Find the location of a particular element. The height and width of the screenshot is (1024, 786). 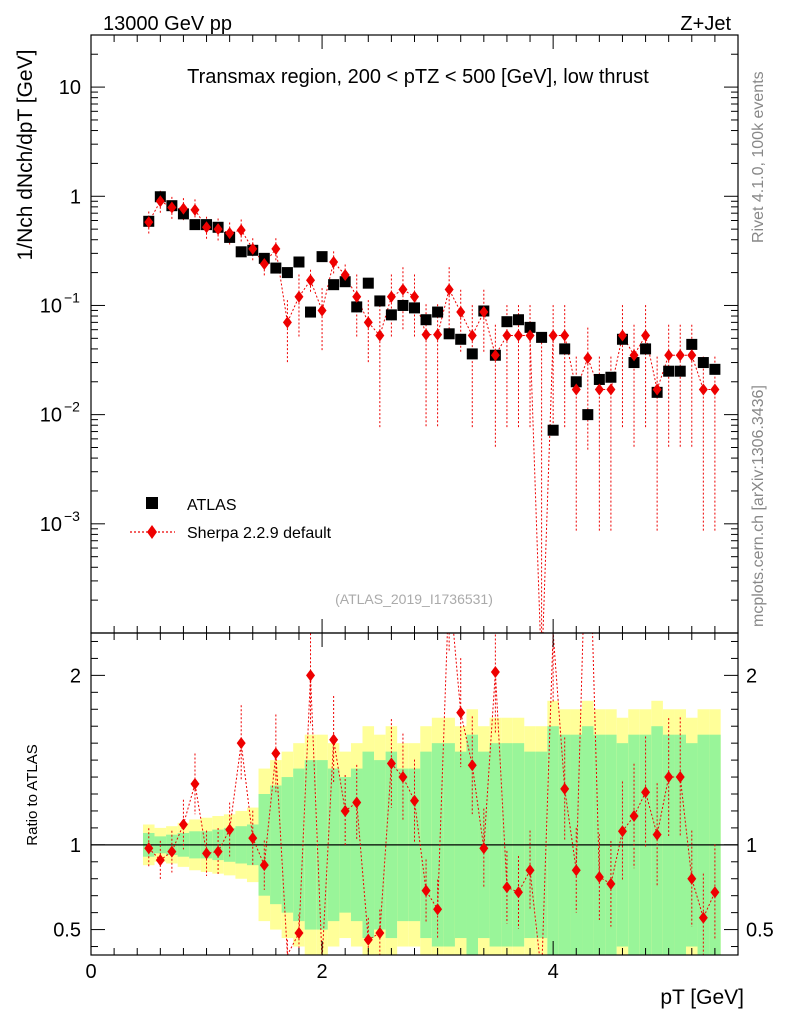

y-tick-exponent: −2 is located at coordinates (72, 407).